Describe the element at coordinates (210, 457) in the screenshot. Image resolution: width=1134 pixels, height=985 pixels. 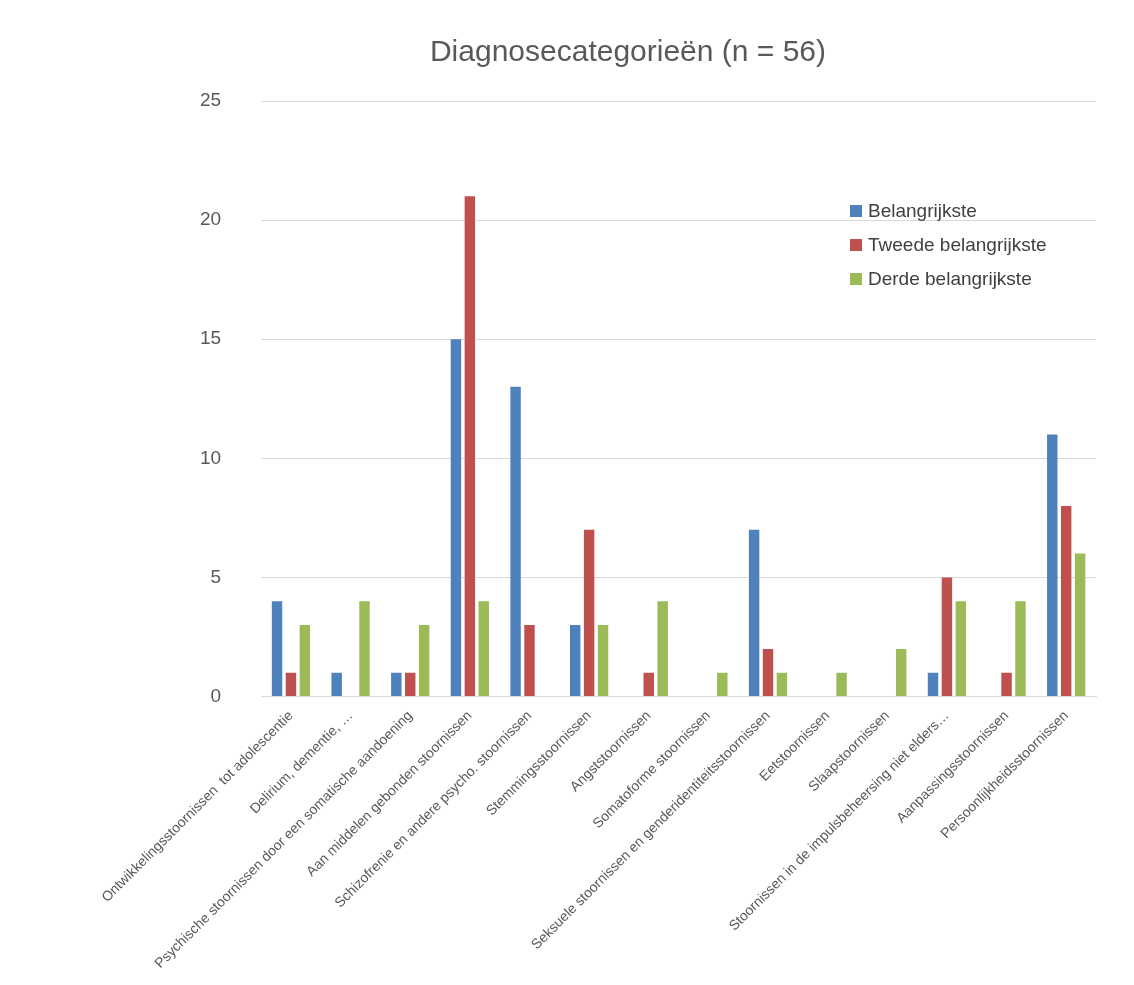
I see `y-tick-label: 10` at that location.